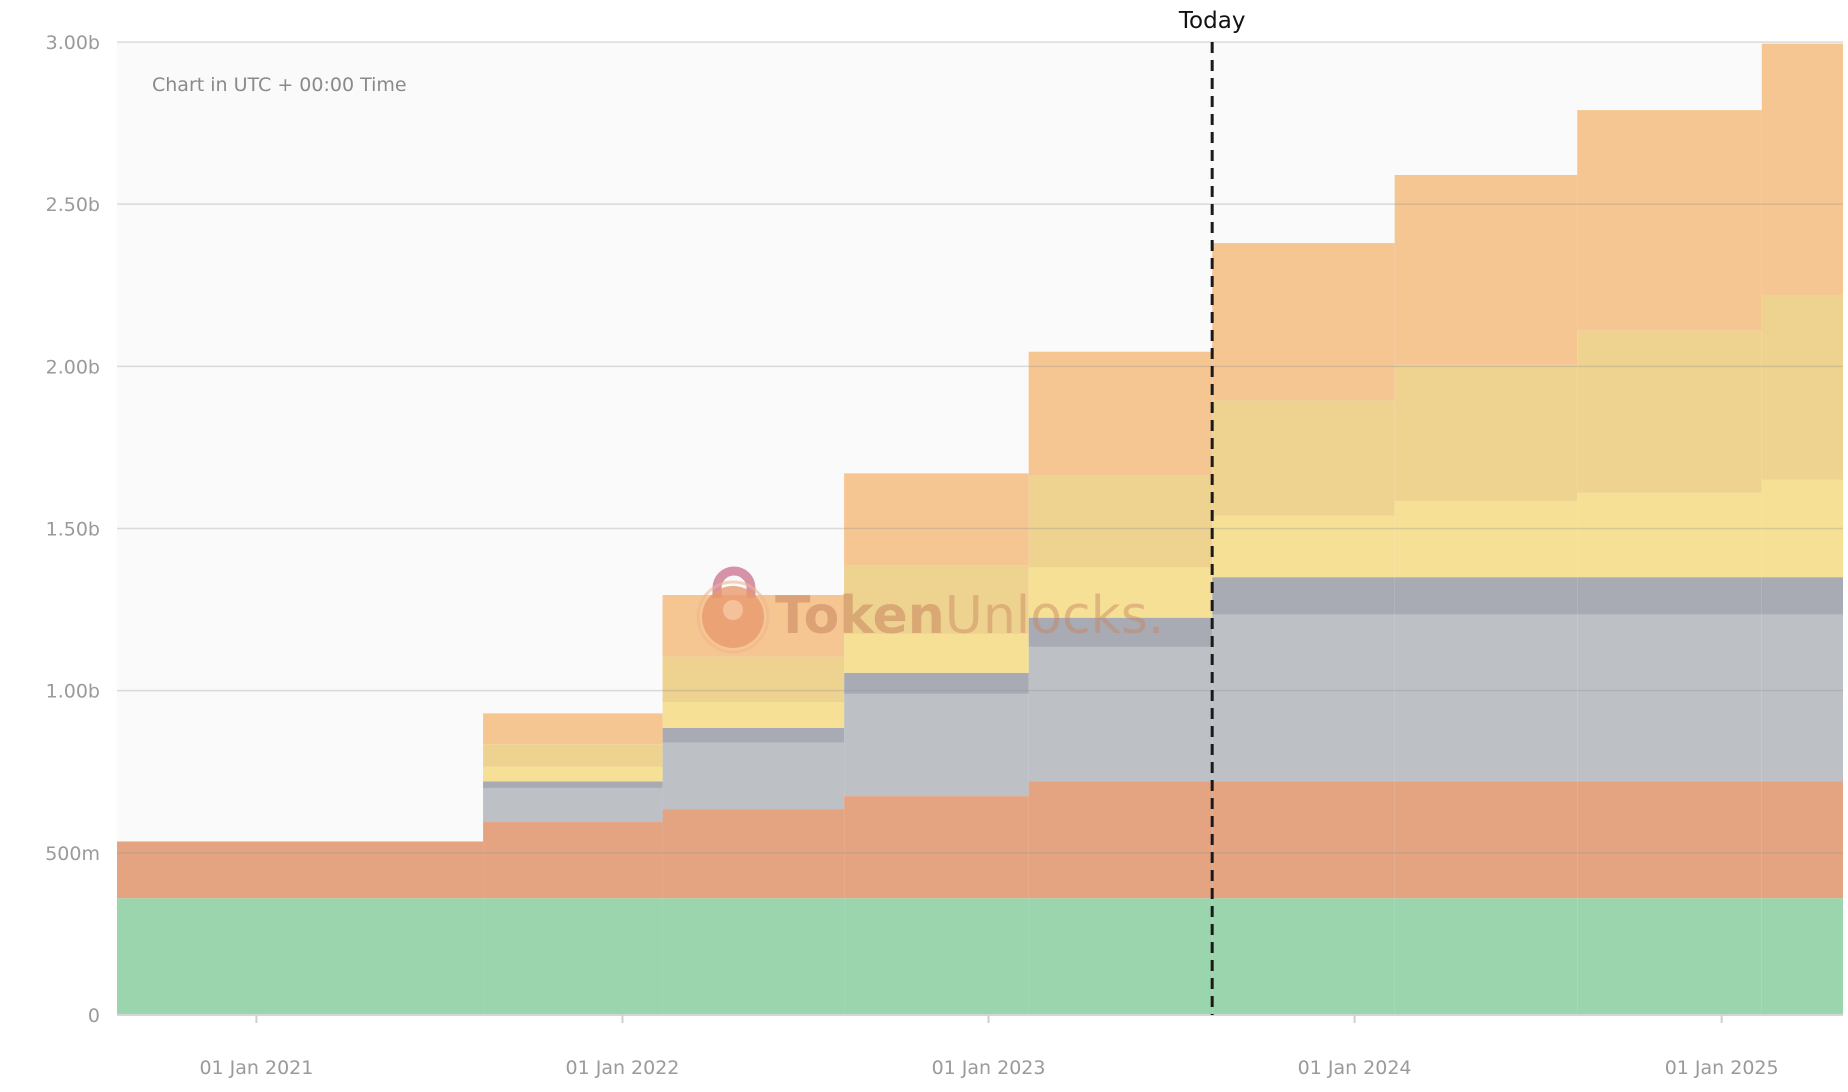 The width and height of the screenshot is (1848, 1092). I want to click on lock-ring, so click(733, 617).